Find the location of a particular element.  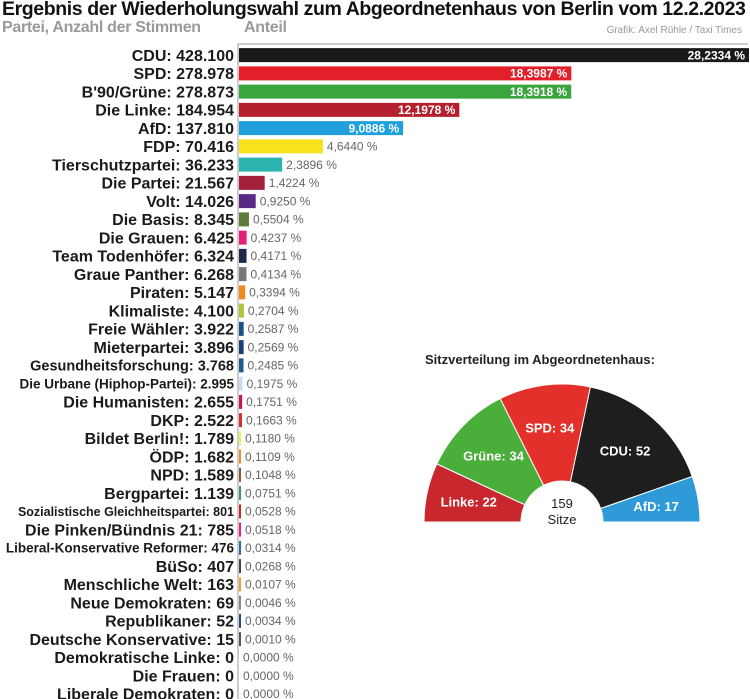

subtitle-party-votes: Partei, Anzahl der Stimmen is located at coordinates (101, 27).